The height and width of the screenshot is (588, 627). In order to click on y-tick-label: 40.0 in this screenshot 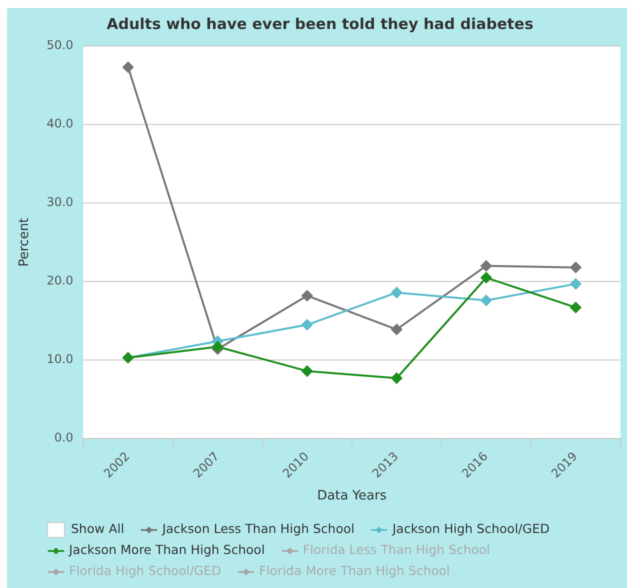, I will do `click(60, 123)`.